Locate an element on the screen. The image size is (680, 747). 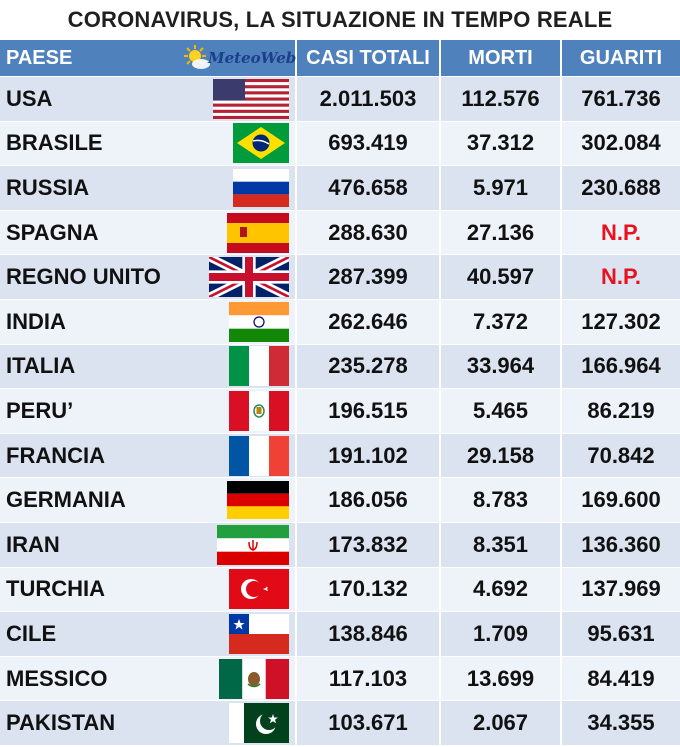
spain-flag-icon is located at coordinates (258, 232).